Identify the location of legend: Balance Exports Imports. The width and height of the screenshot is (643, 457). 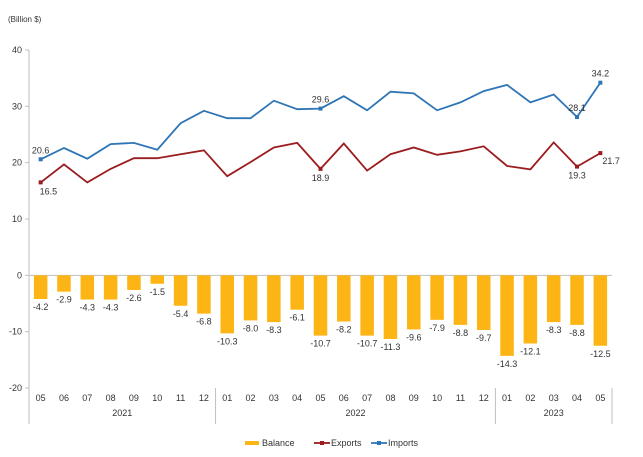
(332, 443).